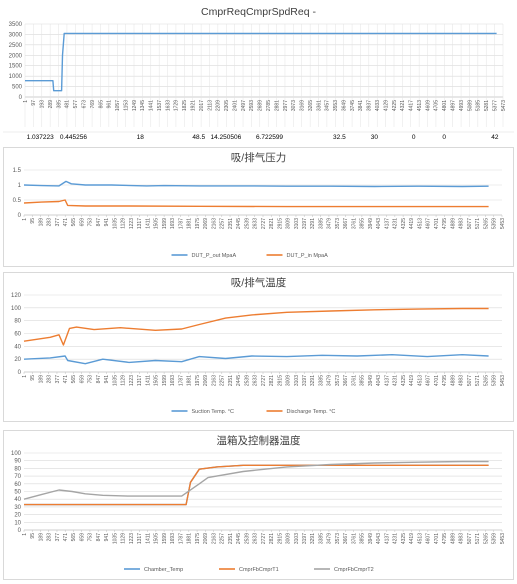 The image size is (517, 584). Describe the element at coordinates (231, 538) in the screenshot. I see `x-tick-label: 2351` at that location.